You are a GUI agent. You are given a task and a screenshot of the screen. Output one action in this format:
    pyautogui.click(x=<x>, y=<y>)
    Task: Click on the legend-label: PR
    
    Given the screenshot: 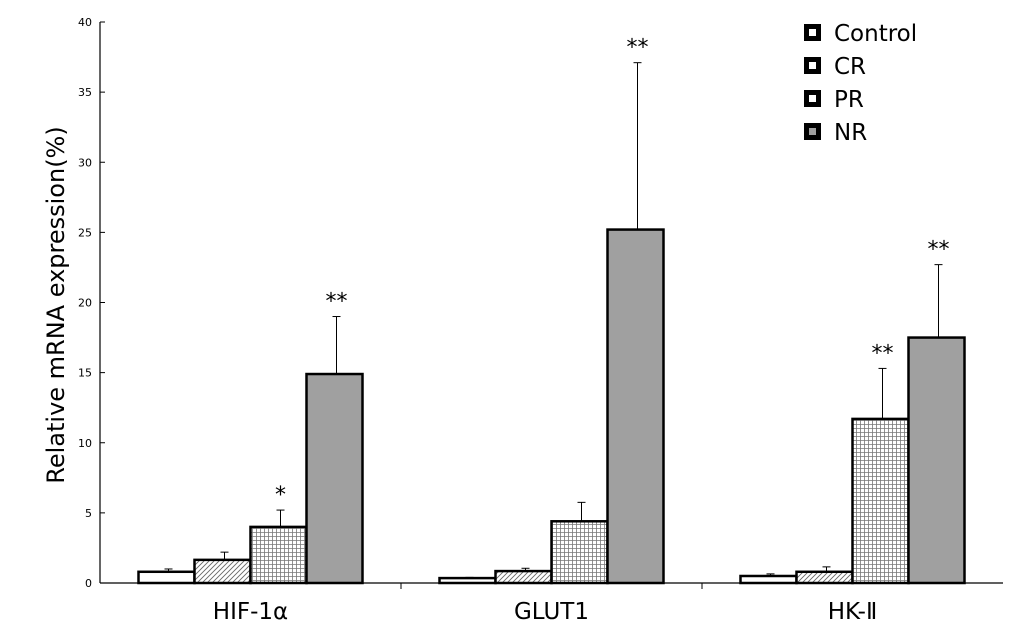 What is the action you would take?
    pyautogui.click(x=849, y=100)
    